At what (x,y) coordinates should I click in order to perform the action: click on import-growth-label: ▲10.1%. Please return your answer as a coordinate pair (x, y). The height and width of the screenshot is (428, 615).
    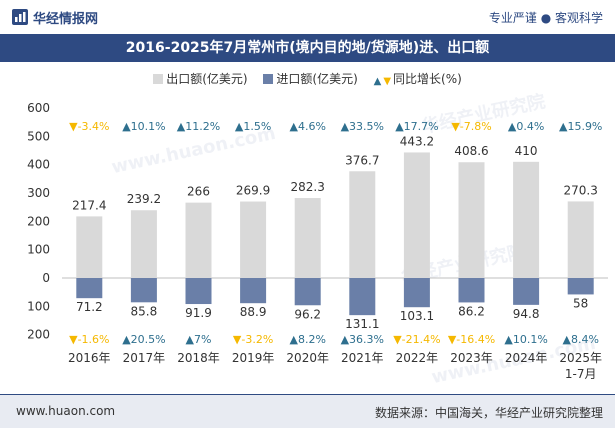
    Looking at the image, I should click on (525, 339).